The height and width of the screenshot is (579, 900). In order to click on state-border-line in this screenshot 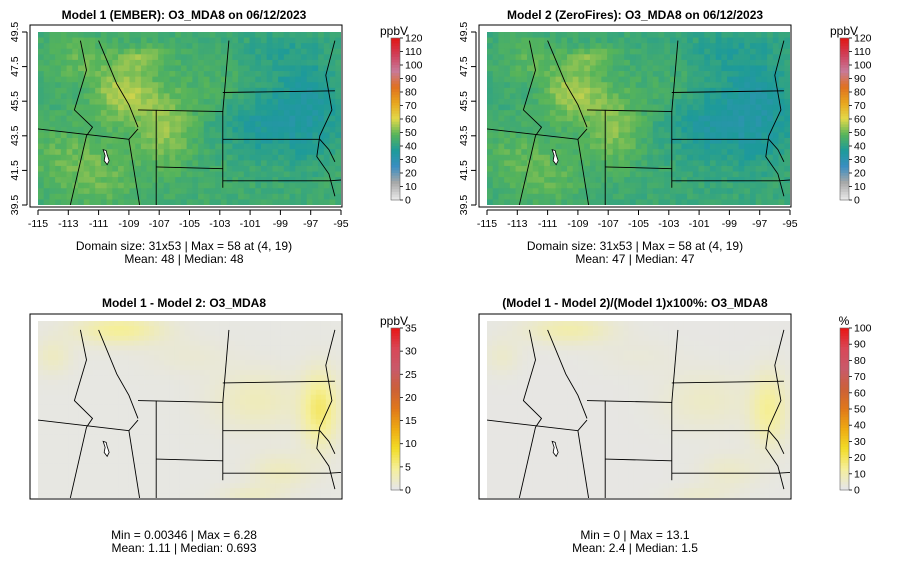, I will do `click(118, 84)`.